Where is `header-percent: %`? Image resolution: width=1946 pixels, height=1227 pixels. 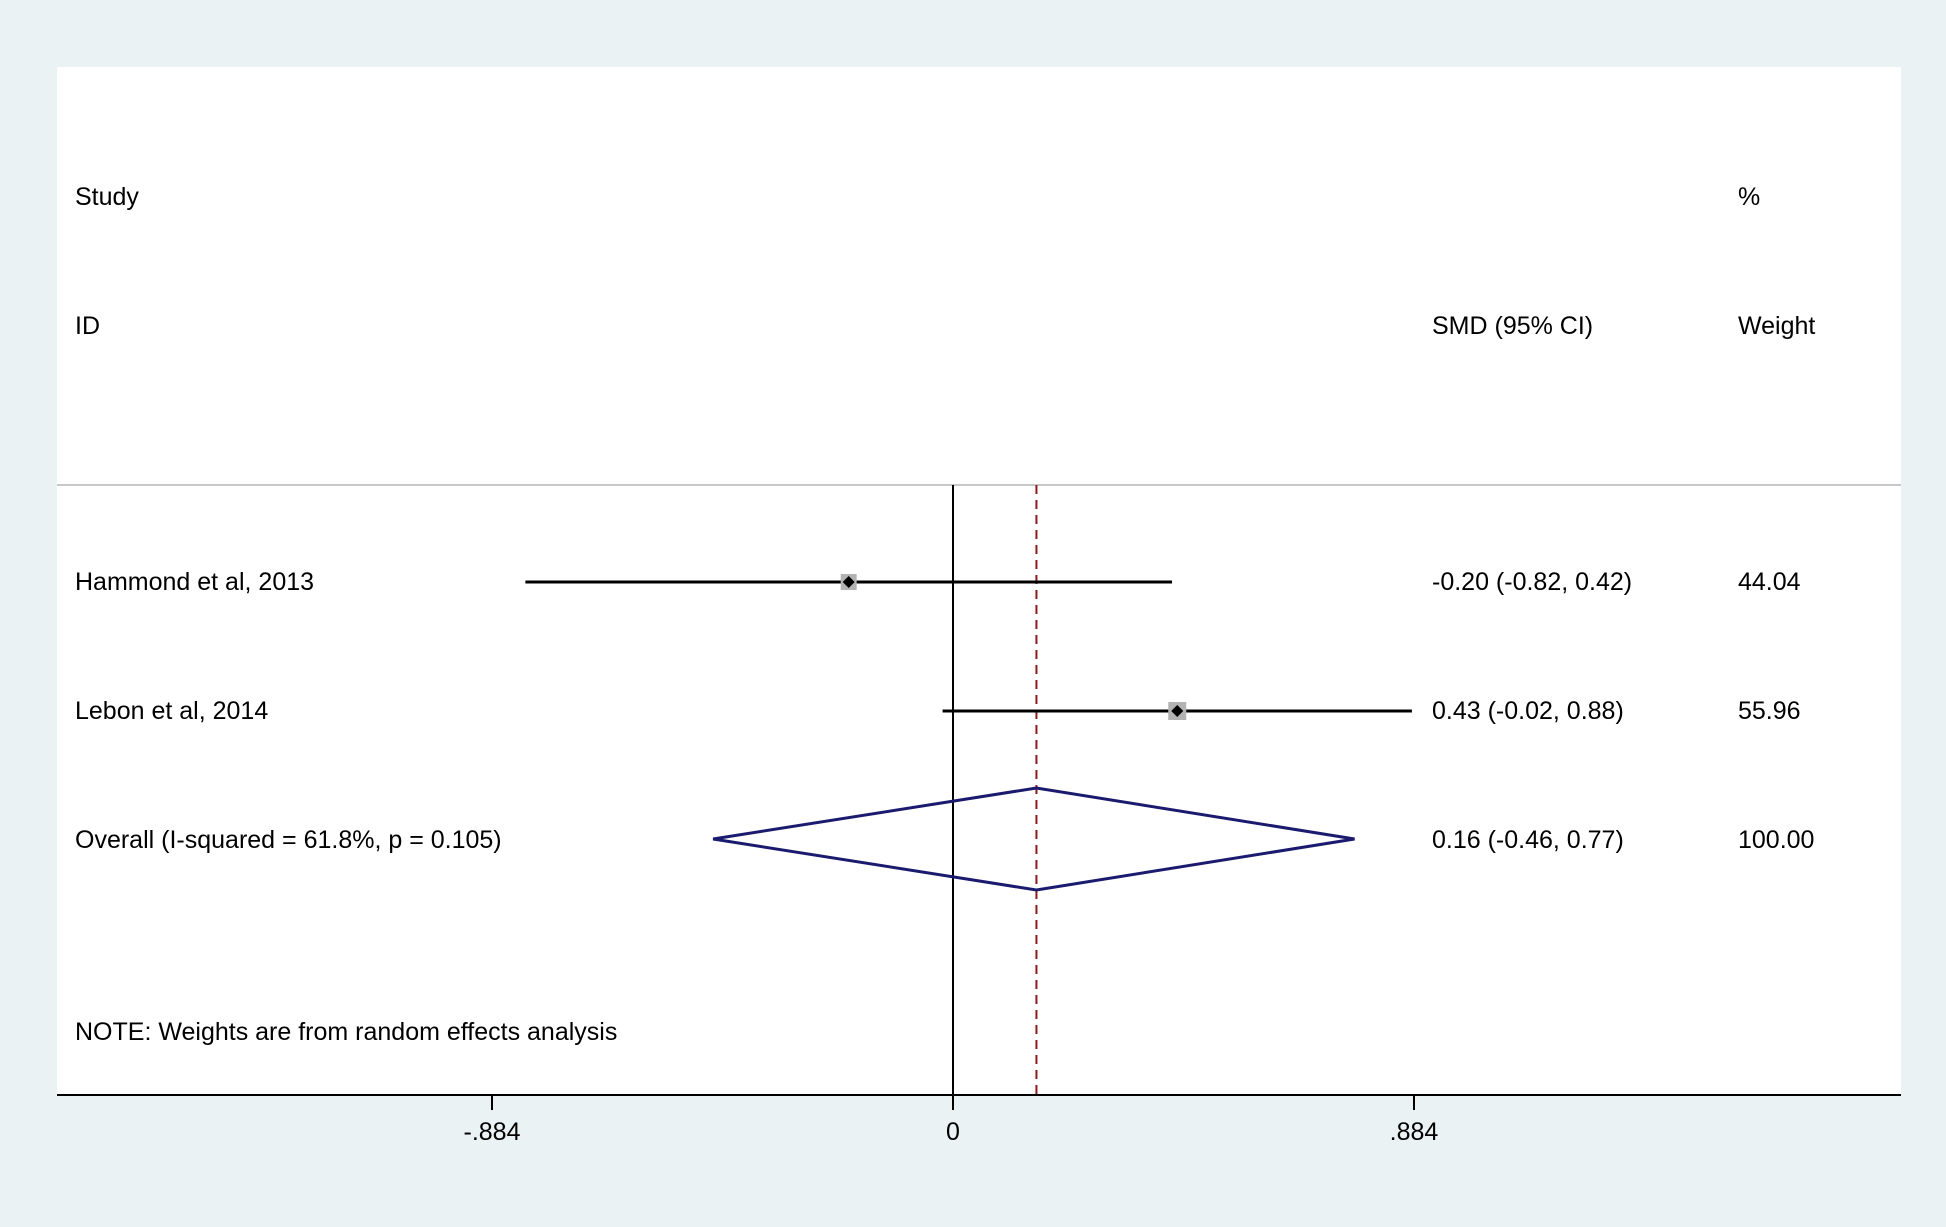
header-percent: % is located at coordinates (1749, 197).